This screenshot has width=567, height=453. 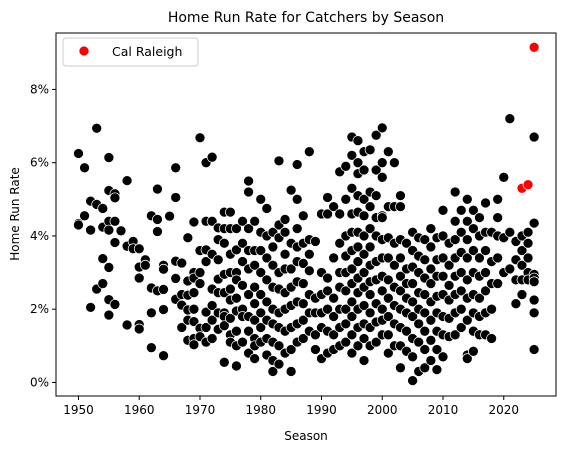 I want to click on x-tick-label: 2010, so click(x=443, y=410).